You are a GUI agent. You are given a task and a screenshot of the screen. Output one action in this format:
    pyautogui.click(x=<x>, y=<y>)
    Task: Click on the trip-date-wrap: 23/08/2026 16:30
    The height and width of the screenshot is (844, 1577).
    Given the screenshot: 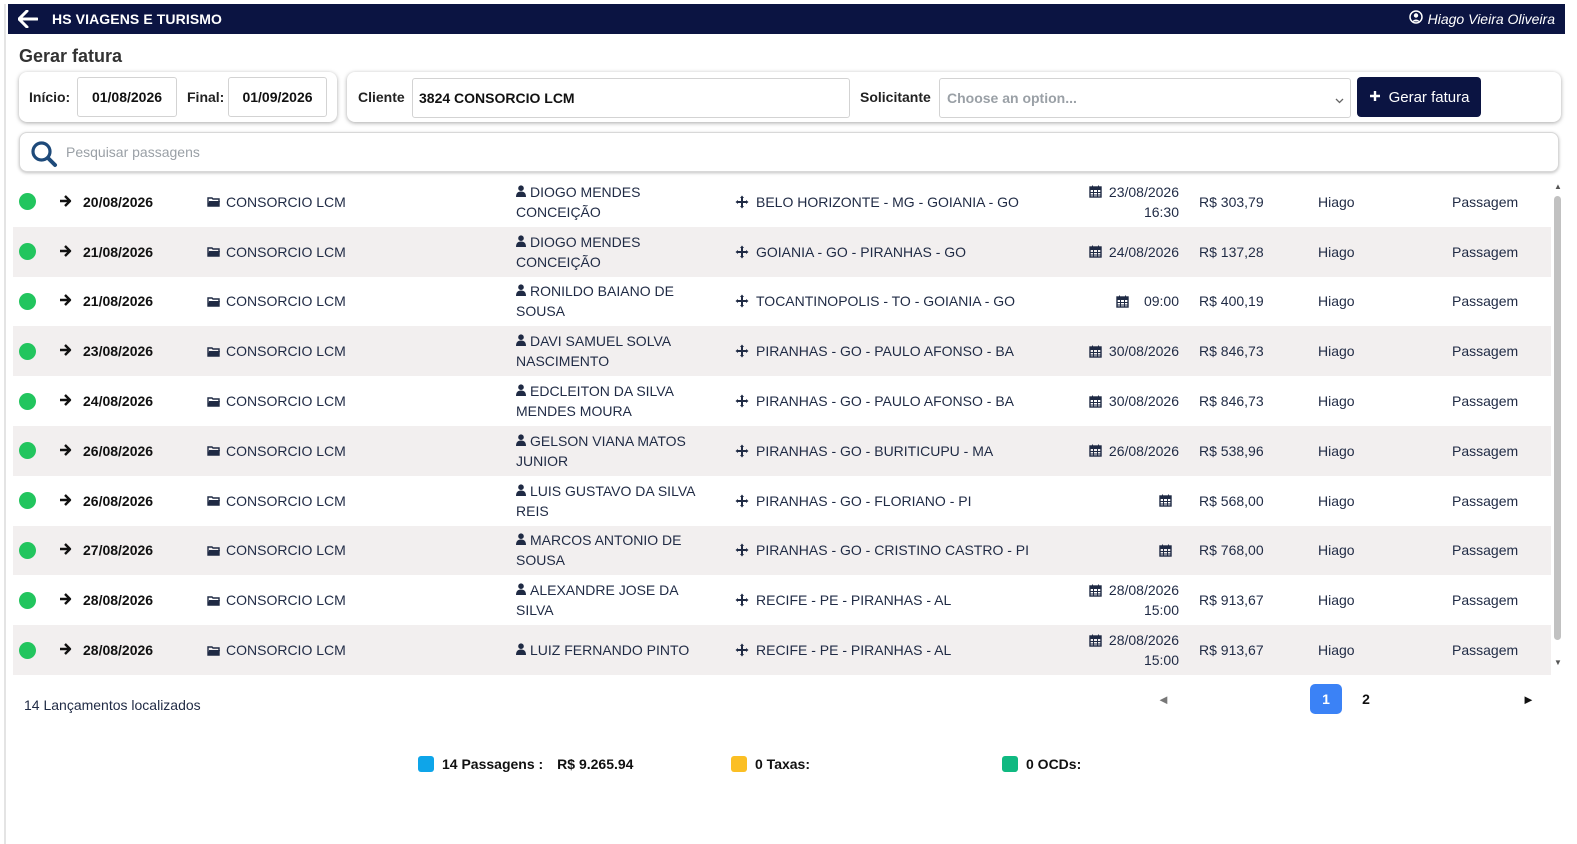 What is the action you would take?
    pyautogui.click(x=1134, y=202)
    